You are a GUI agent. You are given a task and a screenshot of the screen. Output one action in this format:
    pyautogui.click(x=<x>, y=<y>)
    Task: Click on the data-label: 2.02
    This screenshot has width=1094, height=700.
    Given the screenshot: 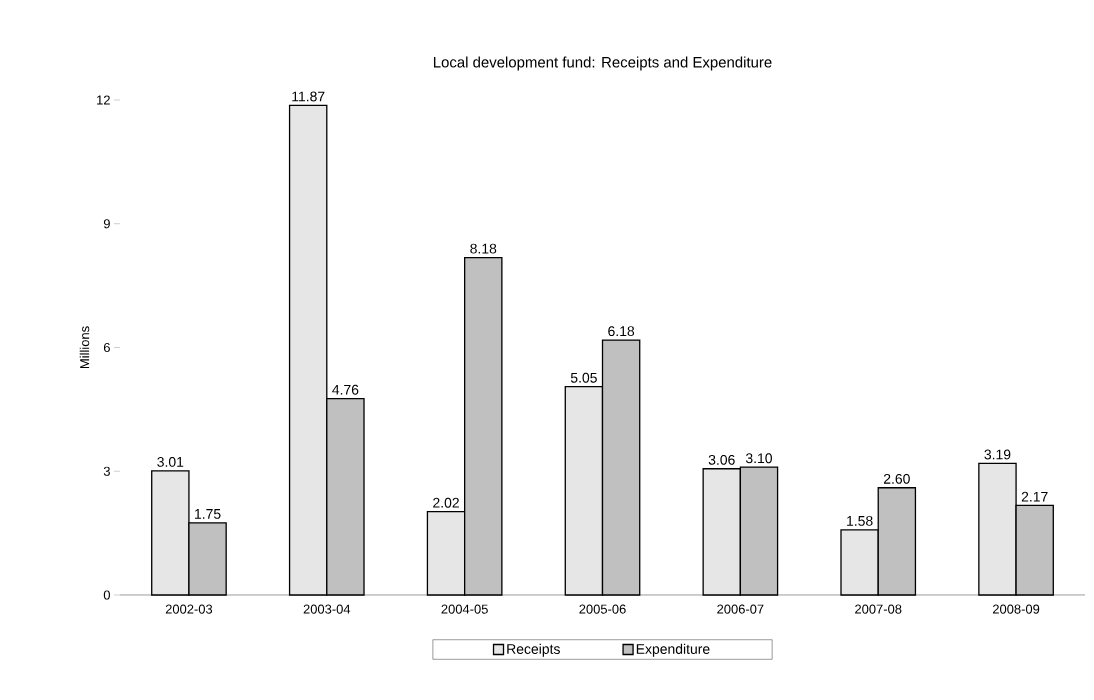 What is the action you would take?
    pyautogui.click(x=446, y=502)
    